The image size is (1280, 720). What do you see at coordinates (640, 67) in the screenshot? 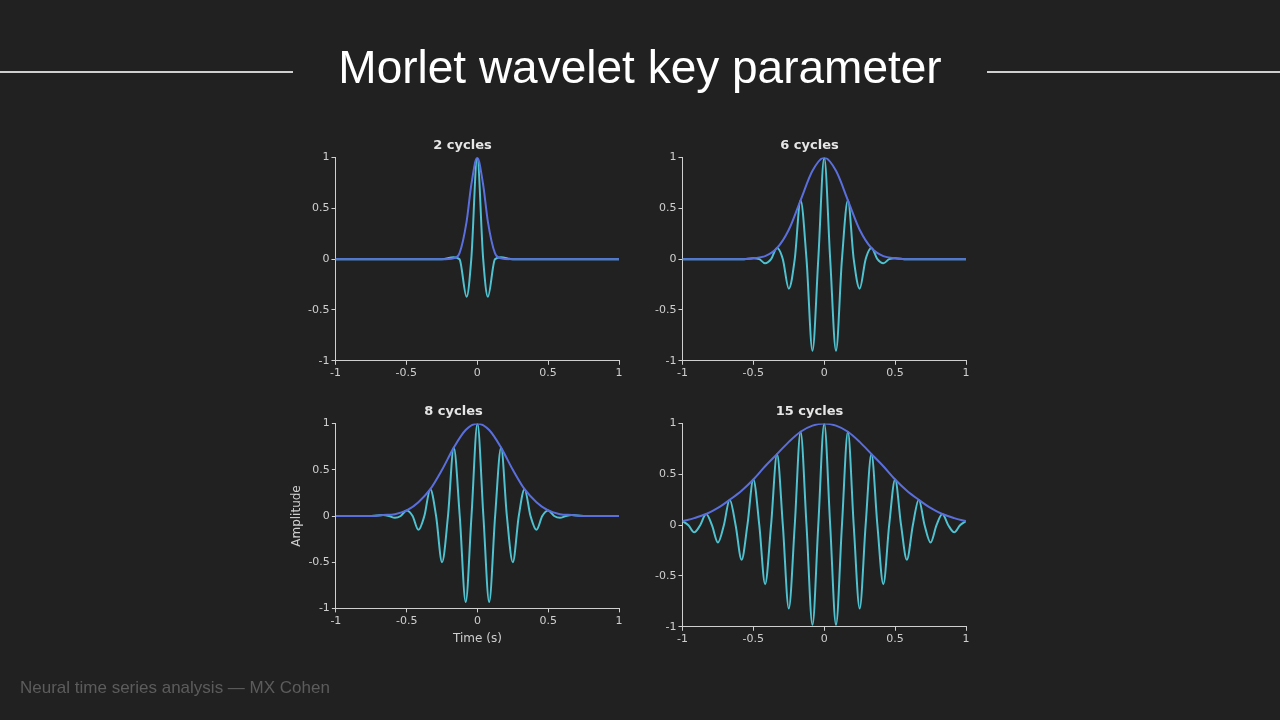
I see `text: Morlet wavelet key parameter` at bounding box center [640, 67].